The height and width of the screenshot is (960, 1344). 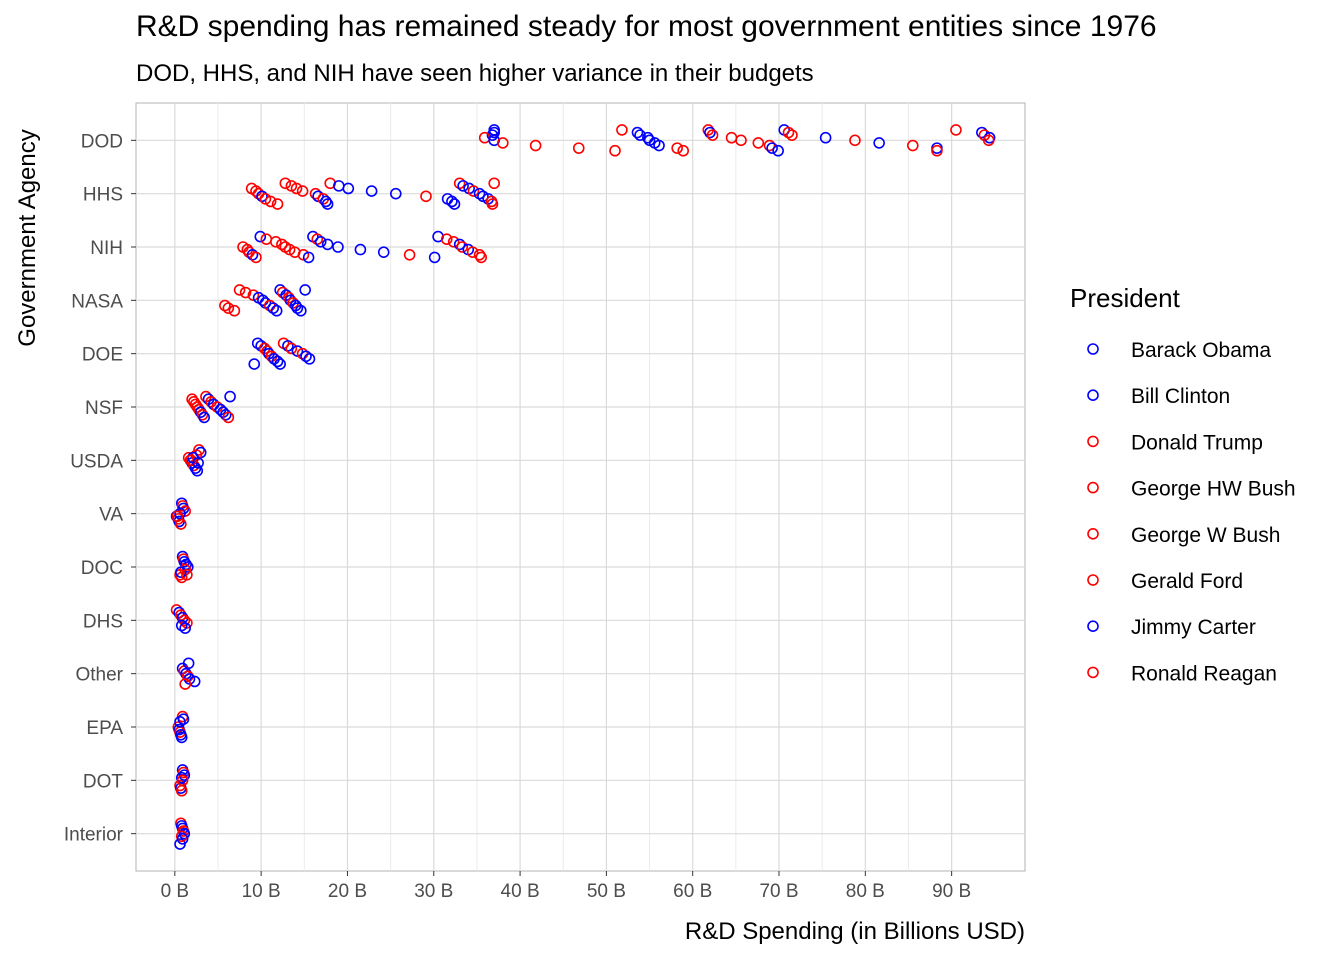 What do you see at coordinates (1213, 489) in the screenshot?
I see `legend-label: George HW Bush` at bounding box center [1213, 489].